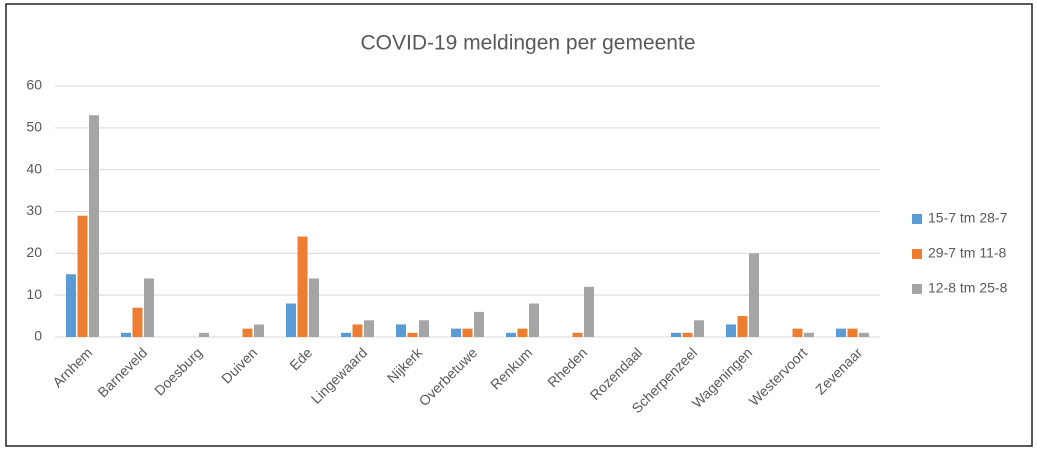 The image size is (1037, 450). I want to click on legend-label: 12-8 tm 25-8, so click(968, 288).